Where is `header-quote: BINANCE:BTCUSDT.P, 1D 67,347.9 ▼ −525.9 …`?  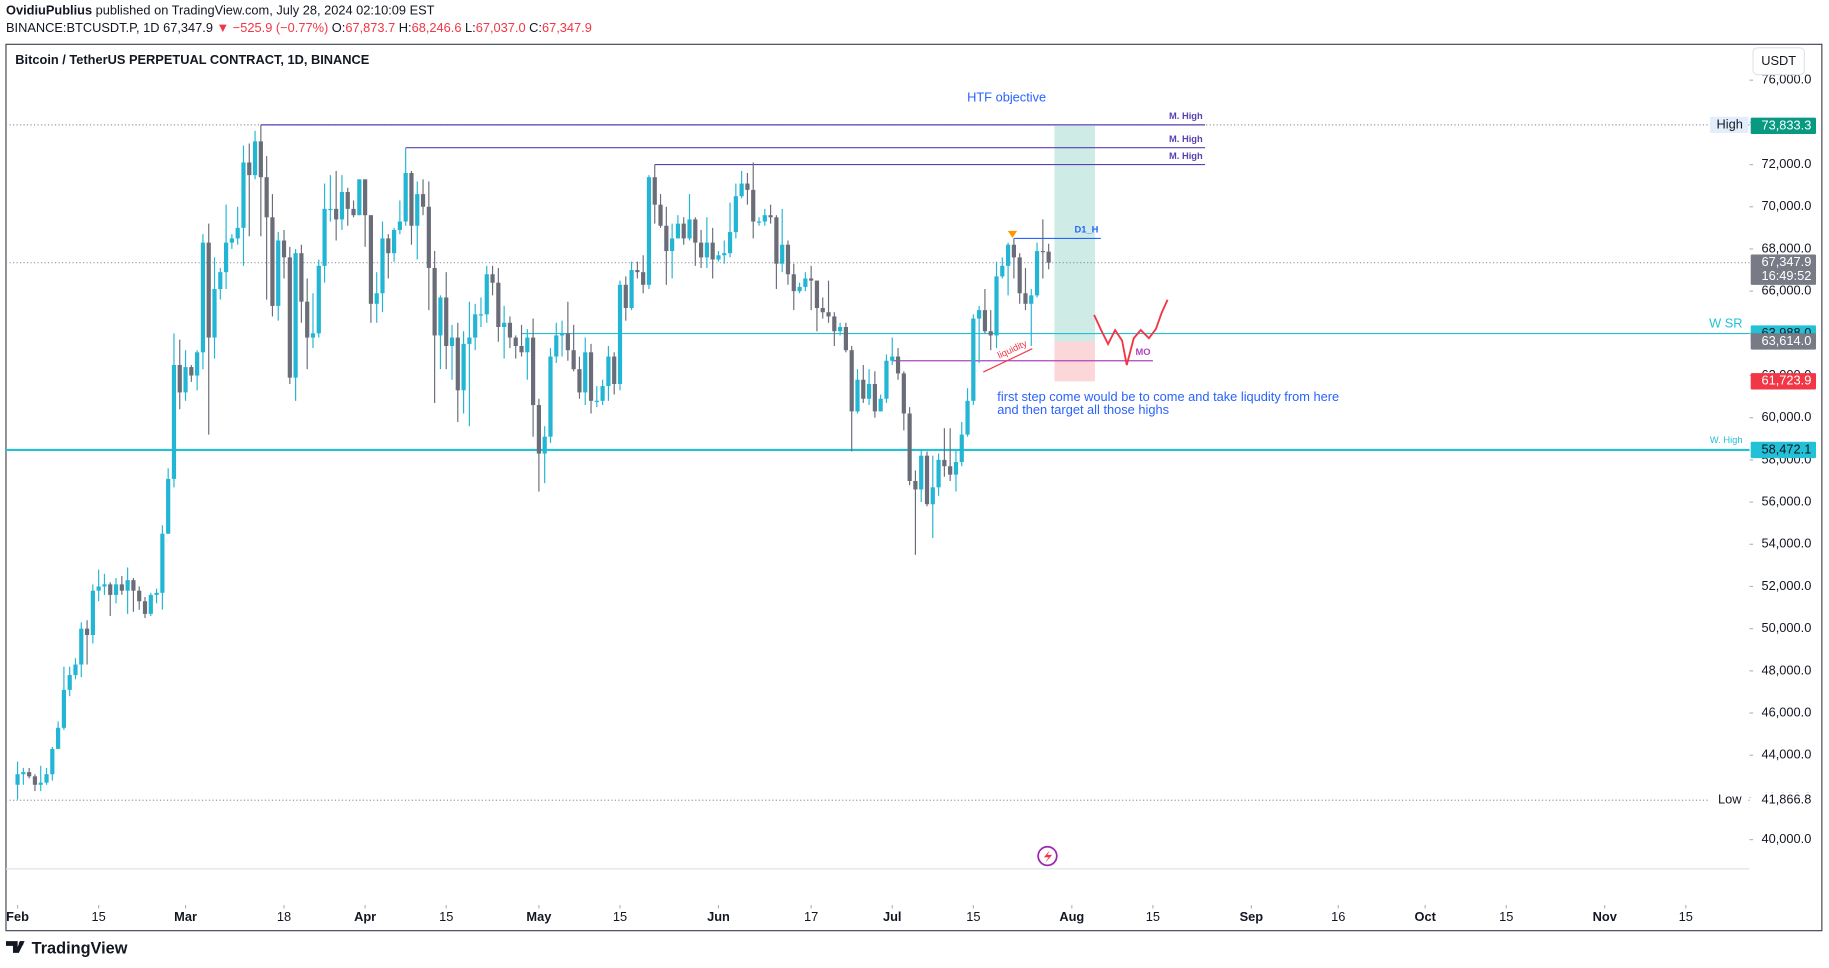
header-quote: BINANCE:BTCUSDT.P, 1D 67,347.9 ▼ −525.9 … is located at coordinates (299, 28).